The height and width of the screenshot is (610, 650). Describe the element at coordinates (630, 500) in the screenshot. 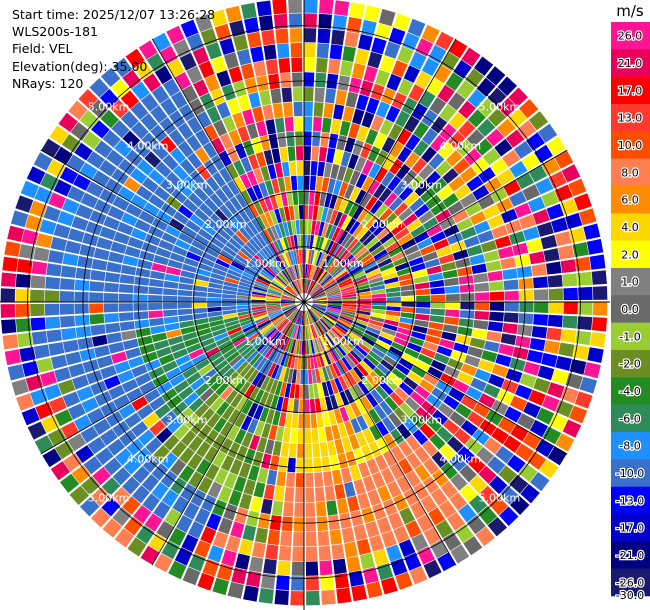

I see `colorbar-tick-label: -13.0` at that location.